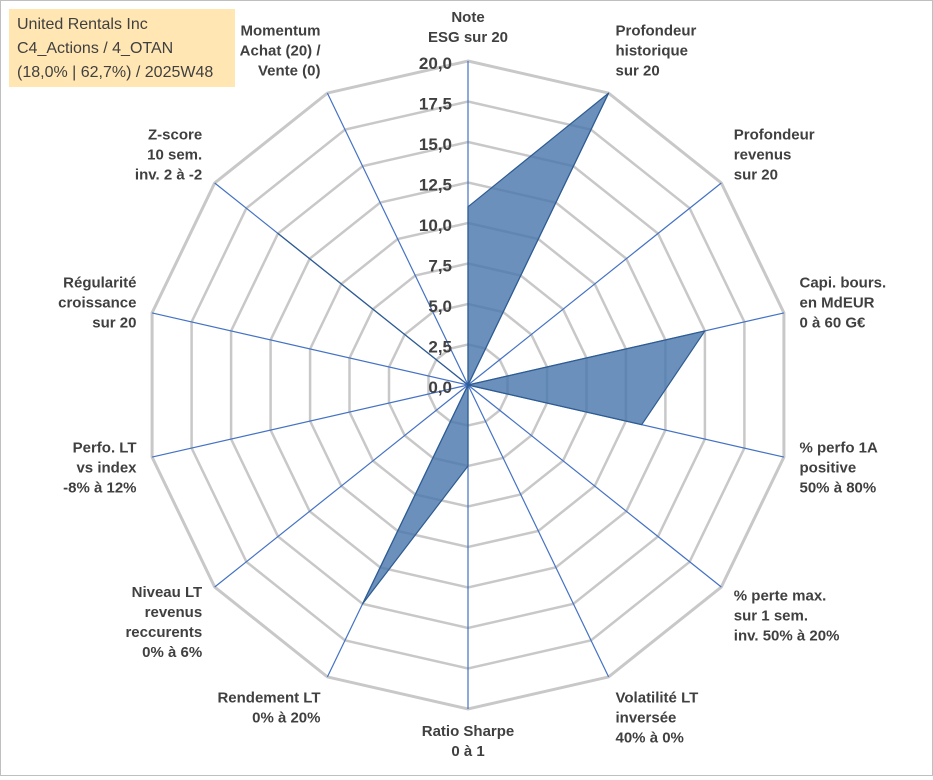 The image size is (933, 780). What do you see at coordinates (843, 303) in the screenshot?
I see `axis-label: Capi. bours. en MdEUR 0 à 60 G€` at bounding box center [843, 303].